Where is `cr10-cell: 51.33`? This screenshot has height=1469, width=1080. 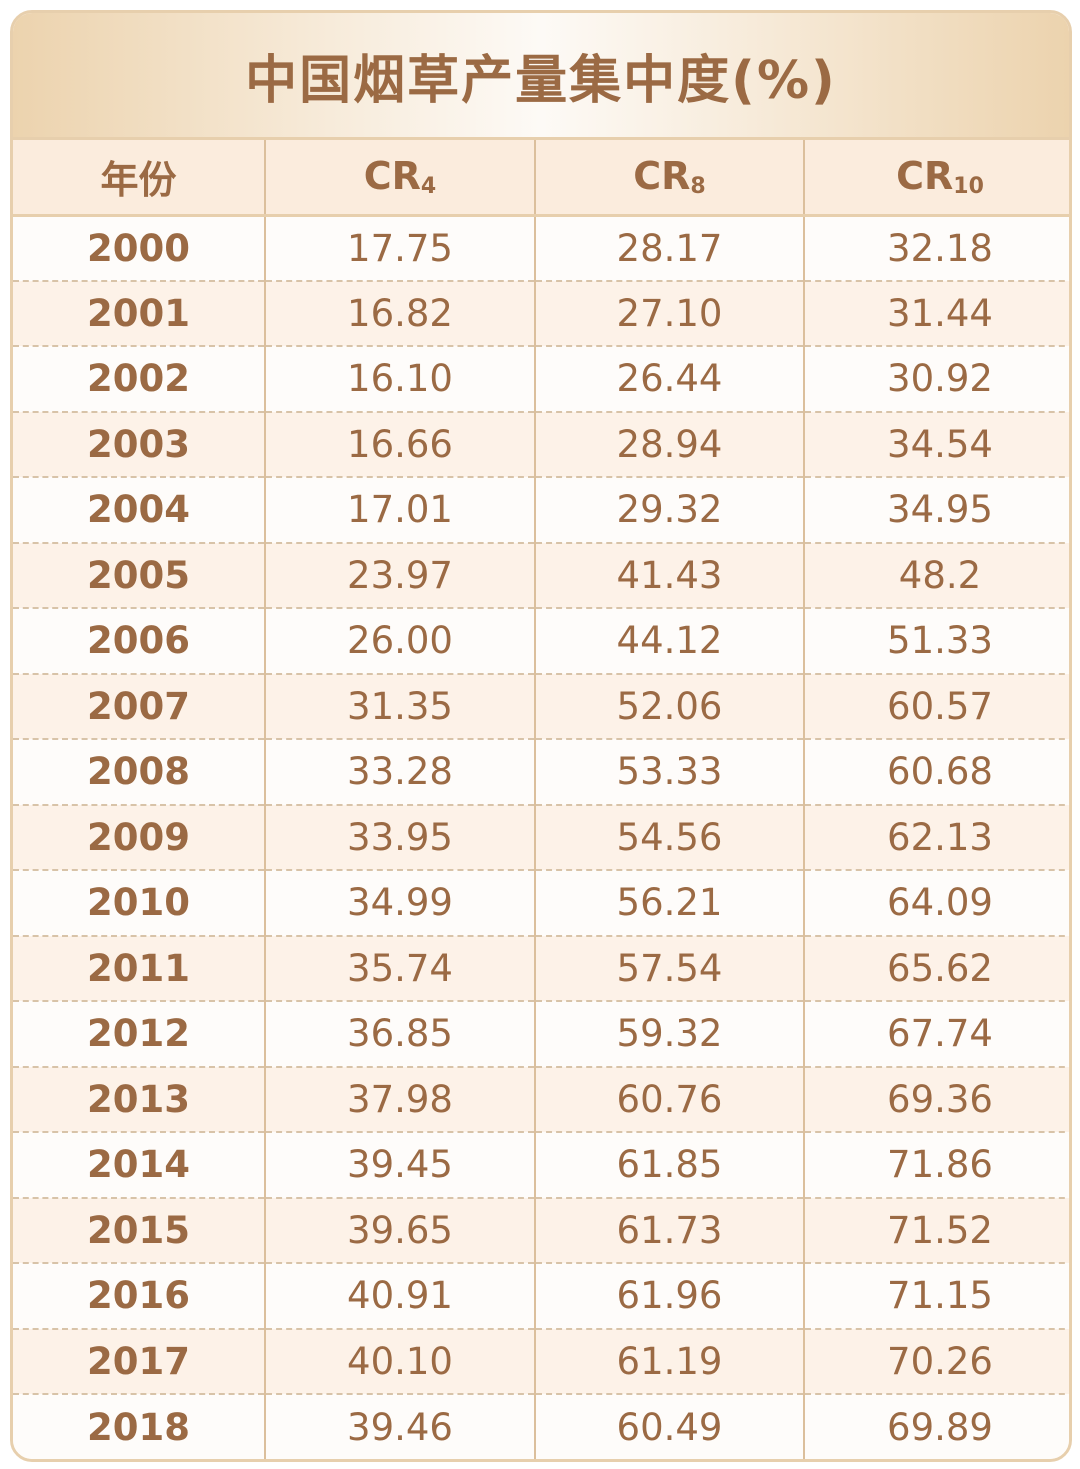 cr10-cell: 51.33 is located at coordinates (936, 641).